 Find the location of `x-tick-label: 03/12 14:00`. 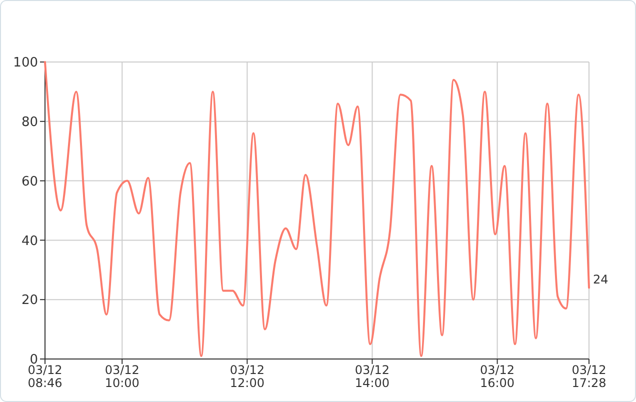

x-tick-label: 03/12 14:00 is located at coordinates (372, 376).